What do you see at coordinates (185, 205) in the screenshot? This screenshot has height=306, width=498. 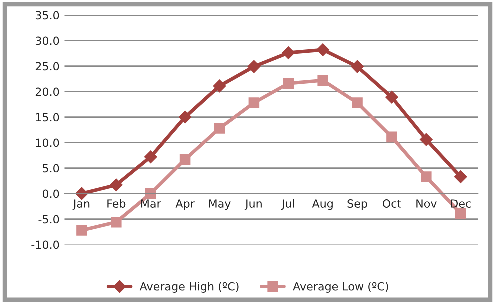 I see `x-tick-label: Apr` at bounding box center [185, 205].